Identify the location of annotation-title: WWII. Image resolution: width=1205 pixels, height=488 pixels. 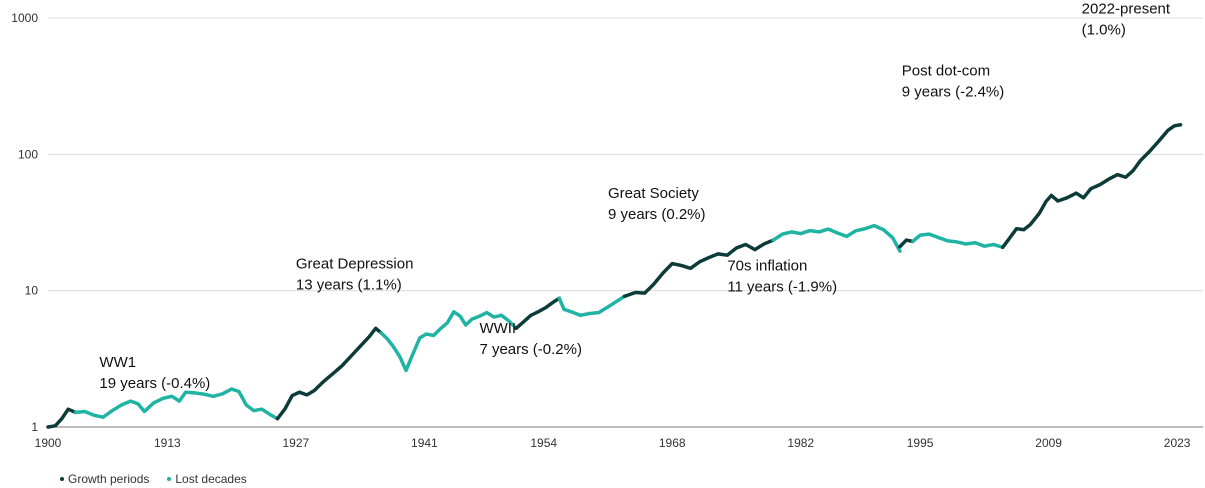
(497, 328).